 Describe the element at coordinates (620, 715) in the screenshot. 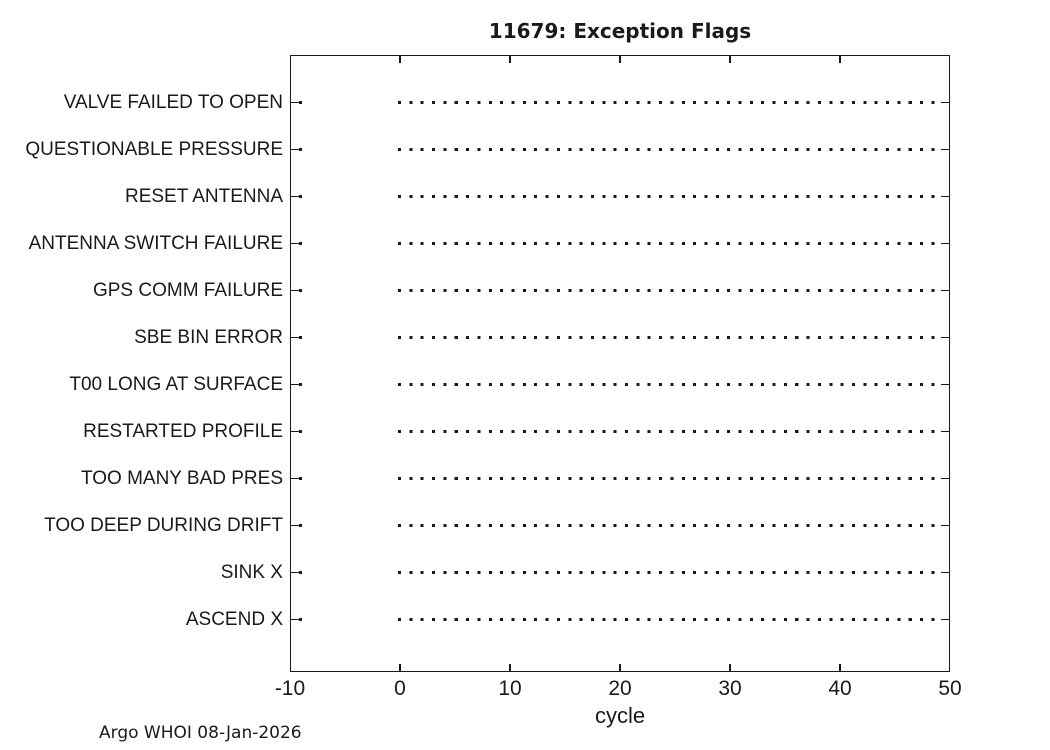

I see `x-axis-label: cycle` at that location.